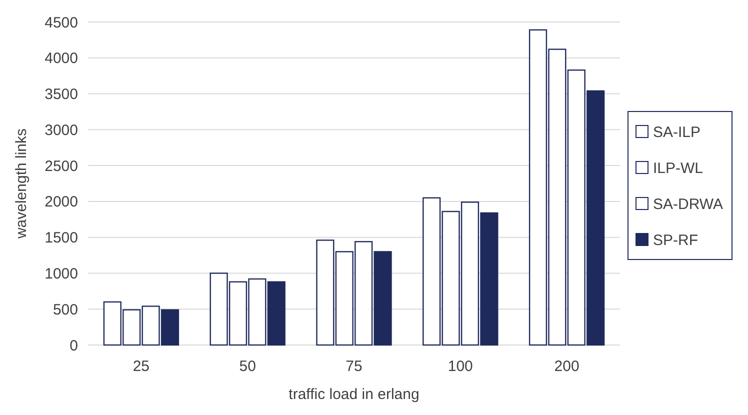  What do you see at coordinates (61, 95) in the screenshot?
I see `y-tick-label: 3500` at bounding box center [61, 95].